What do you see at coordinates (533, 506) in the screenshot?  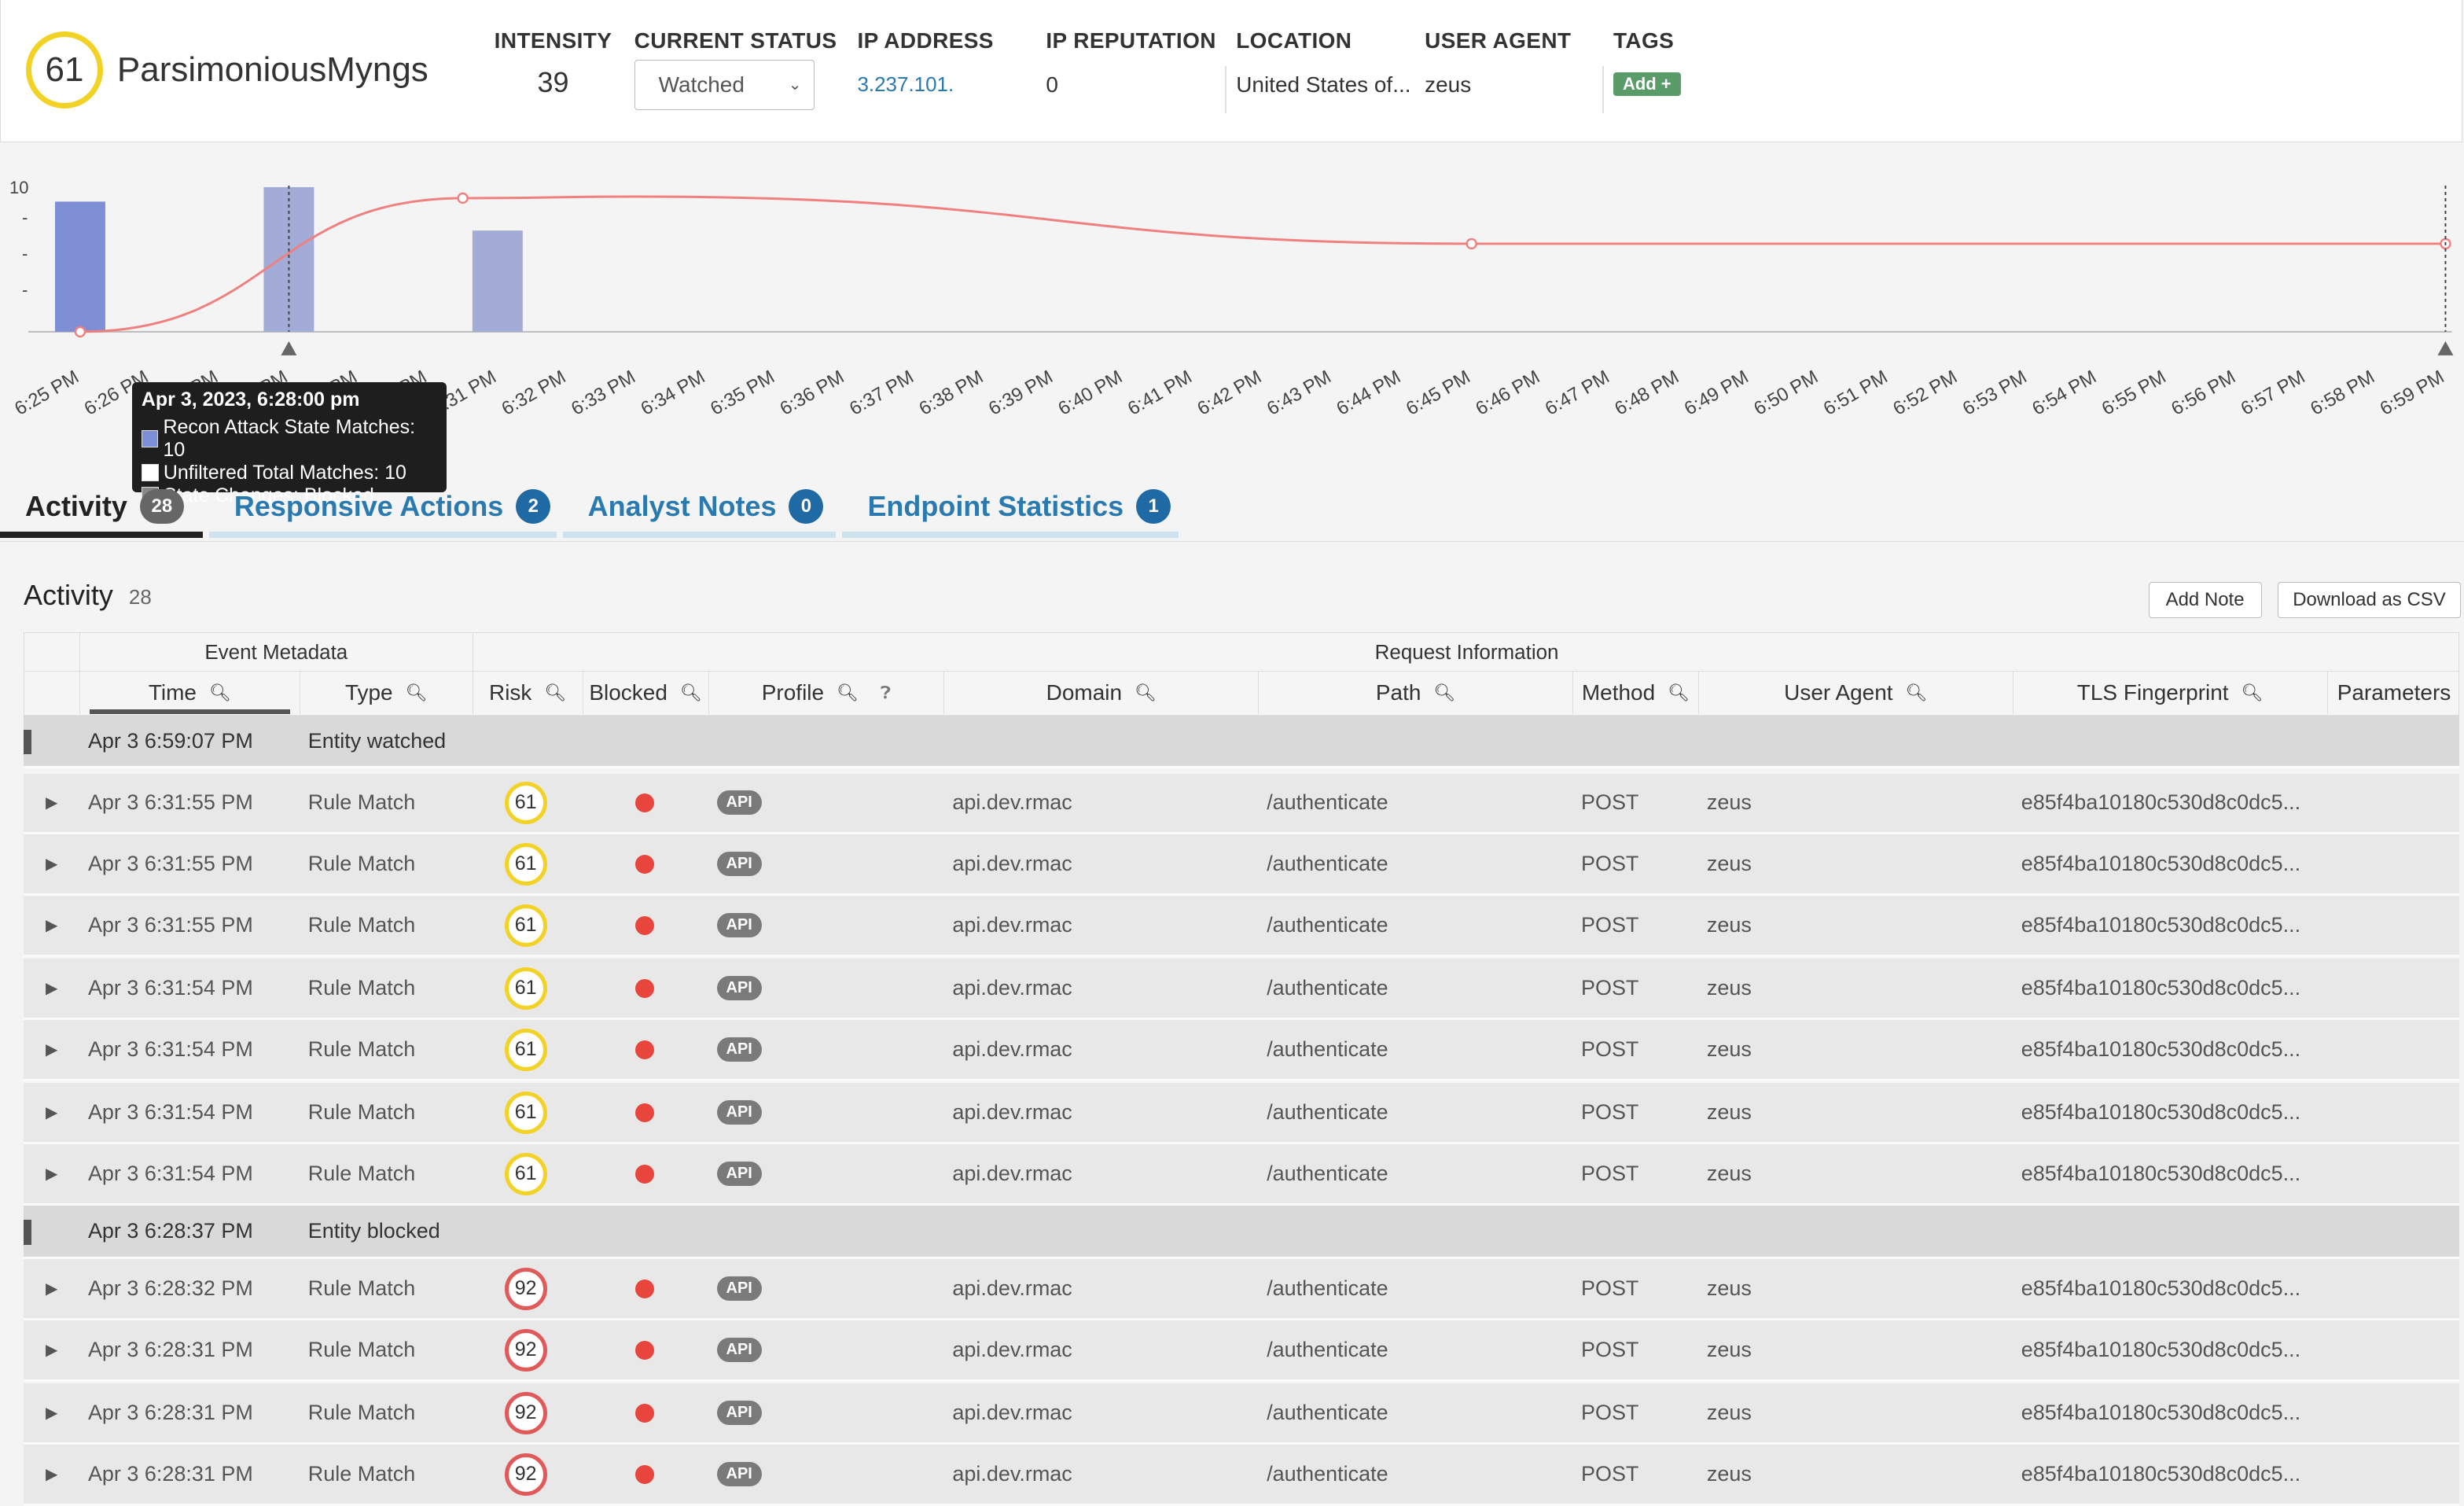 I see `tab-count-badge: 2` at bounding box center [533, 506].